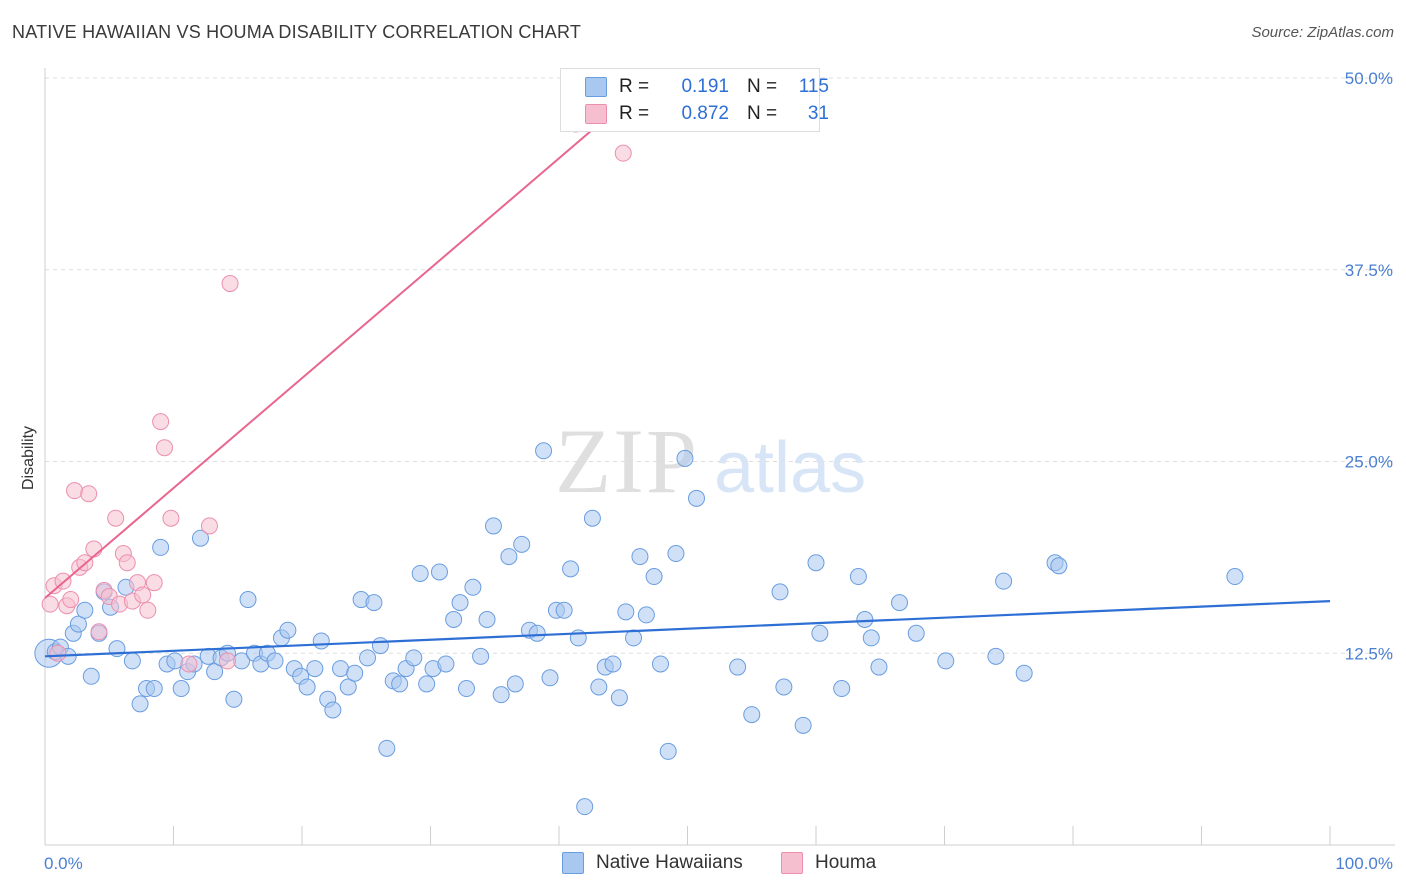 The height and width of the screenshot is (892, 1406). I want to click on y-tick-label-2: 37.5%, so click(1369, 270).